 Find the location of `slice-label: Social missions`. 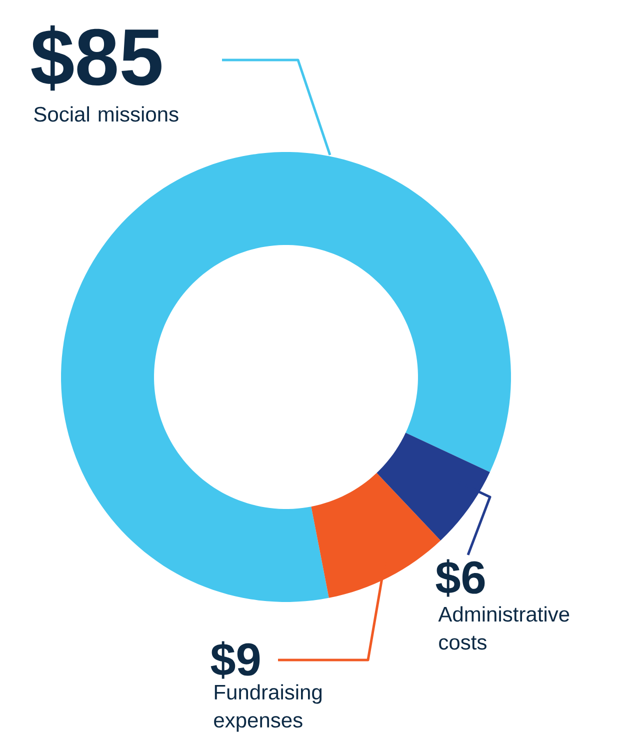

slice-label: Social missions is located at coordinates (106, 114).